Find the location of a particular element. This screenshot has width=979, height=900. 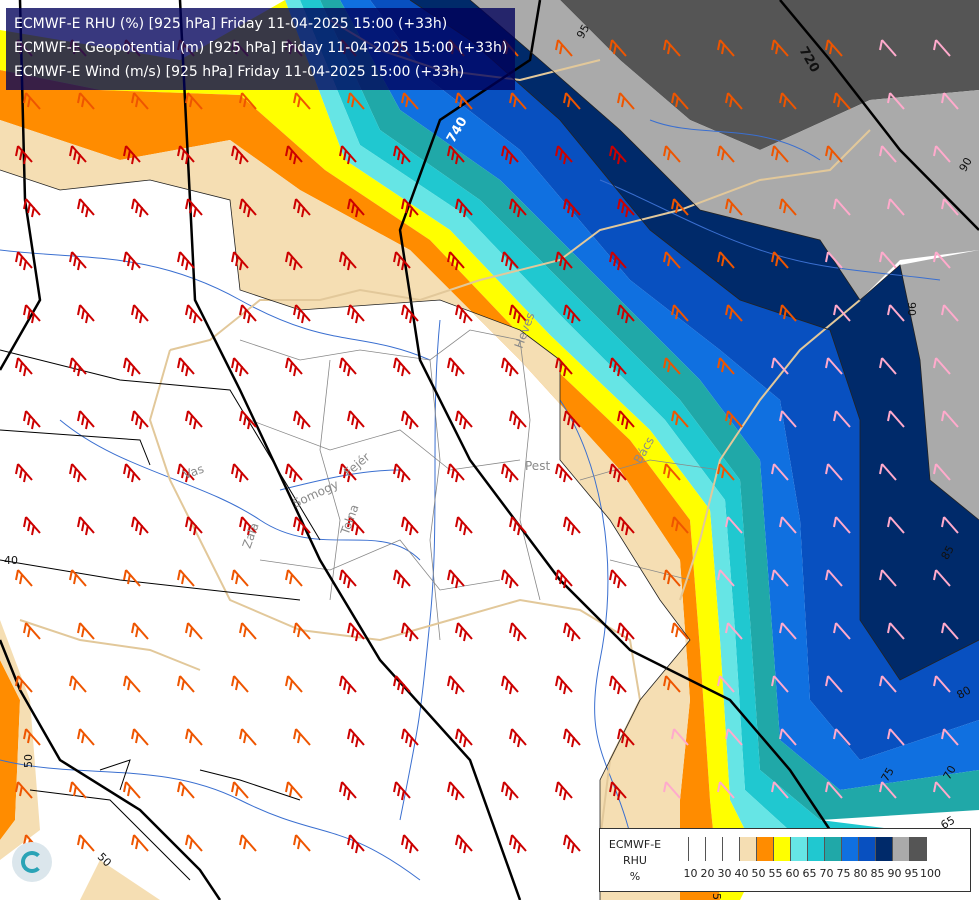

place-label-vas: Vas is located at coordinates (193, 472).